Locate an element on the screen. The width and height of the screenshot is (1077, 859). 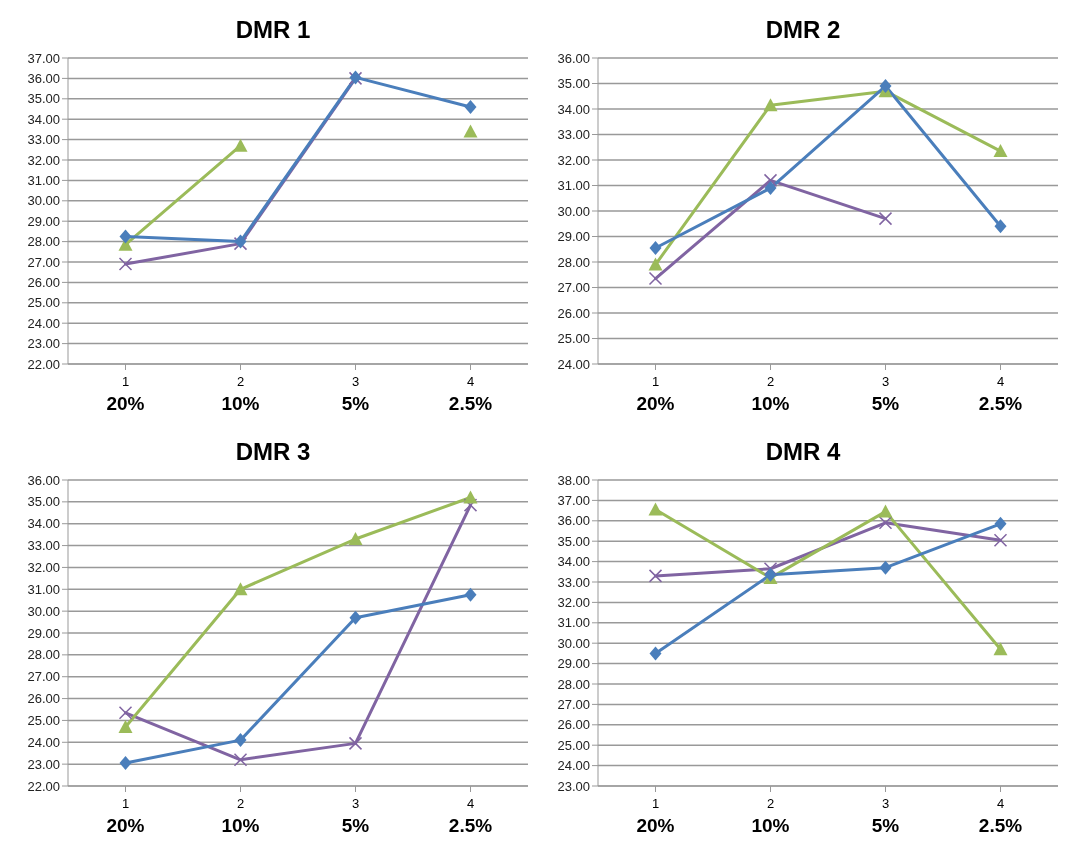
chart-title: DMR 2 is located at coordinates (803, 30).